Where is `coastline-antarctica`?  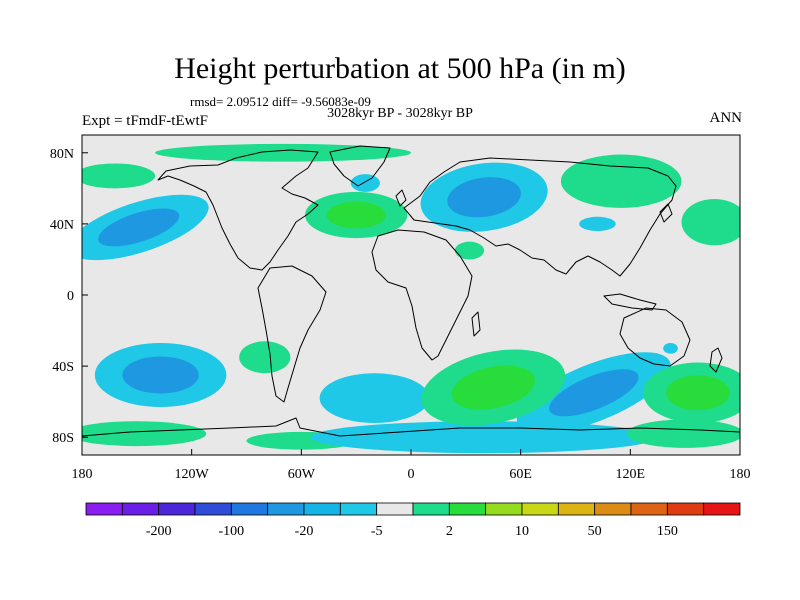 coastline-antarctica is located at coordinates (411, 427).